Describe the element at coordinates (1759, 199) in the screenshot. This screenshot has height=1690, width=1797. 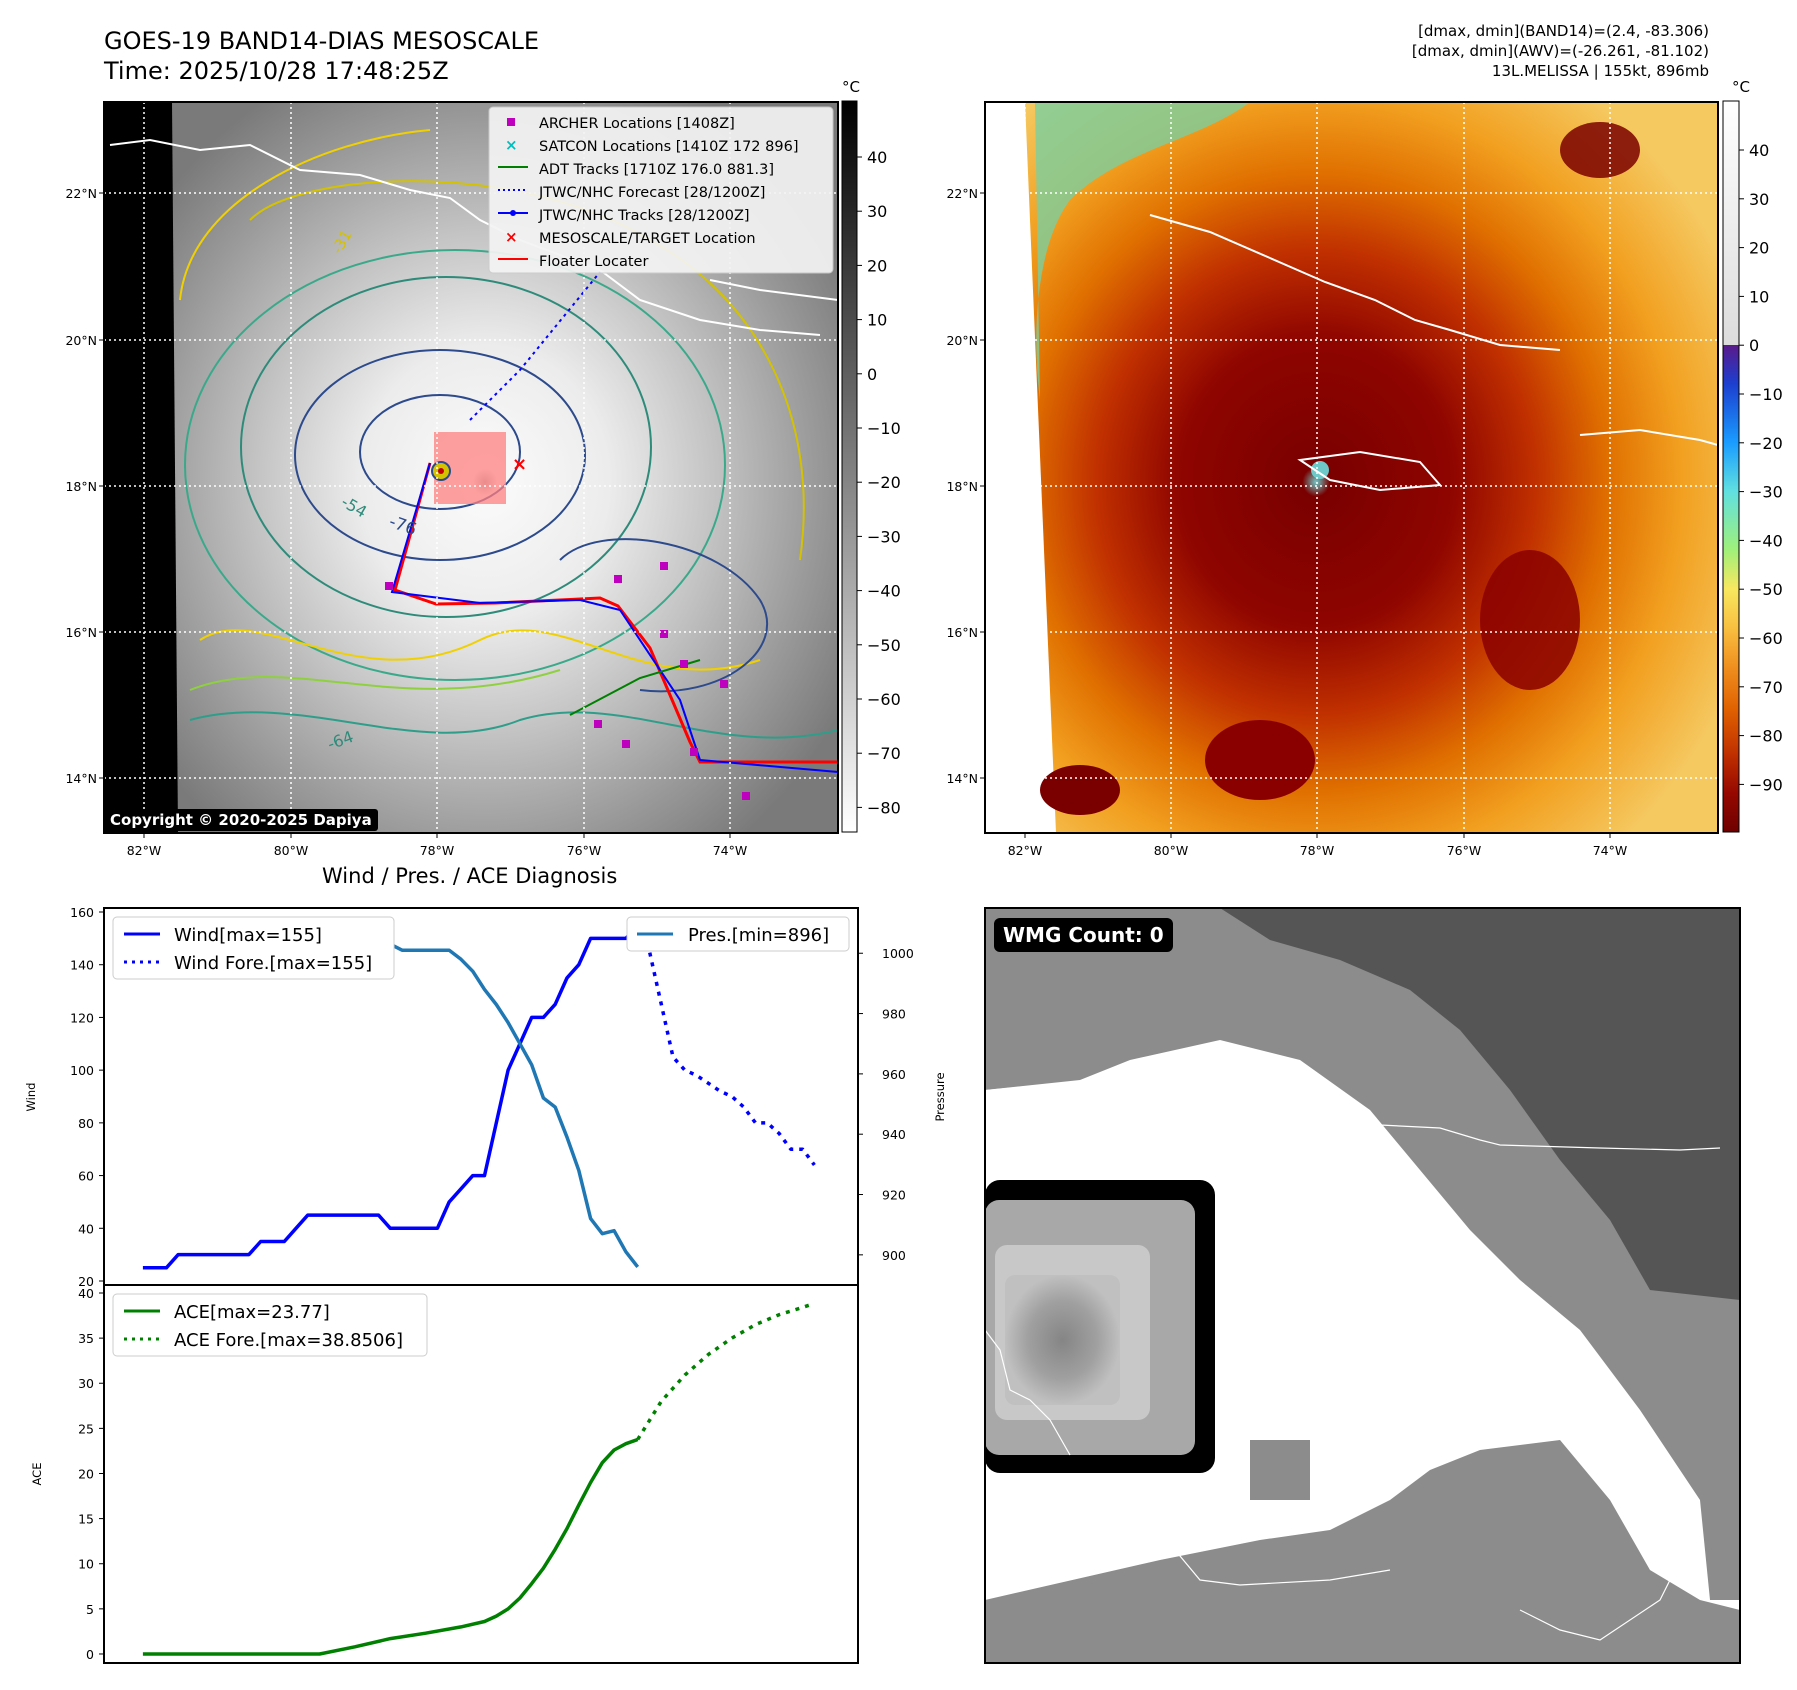
I see `awv-colorbar-tick-label: 30` at that location.